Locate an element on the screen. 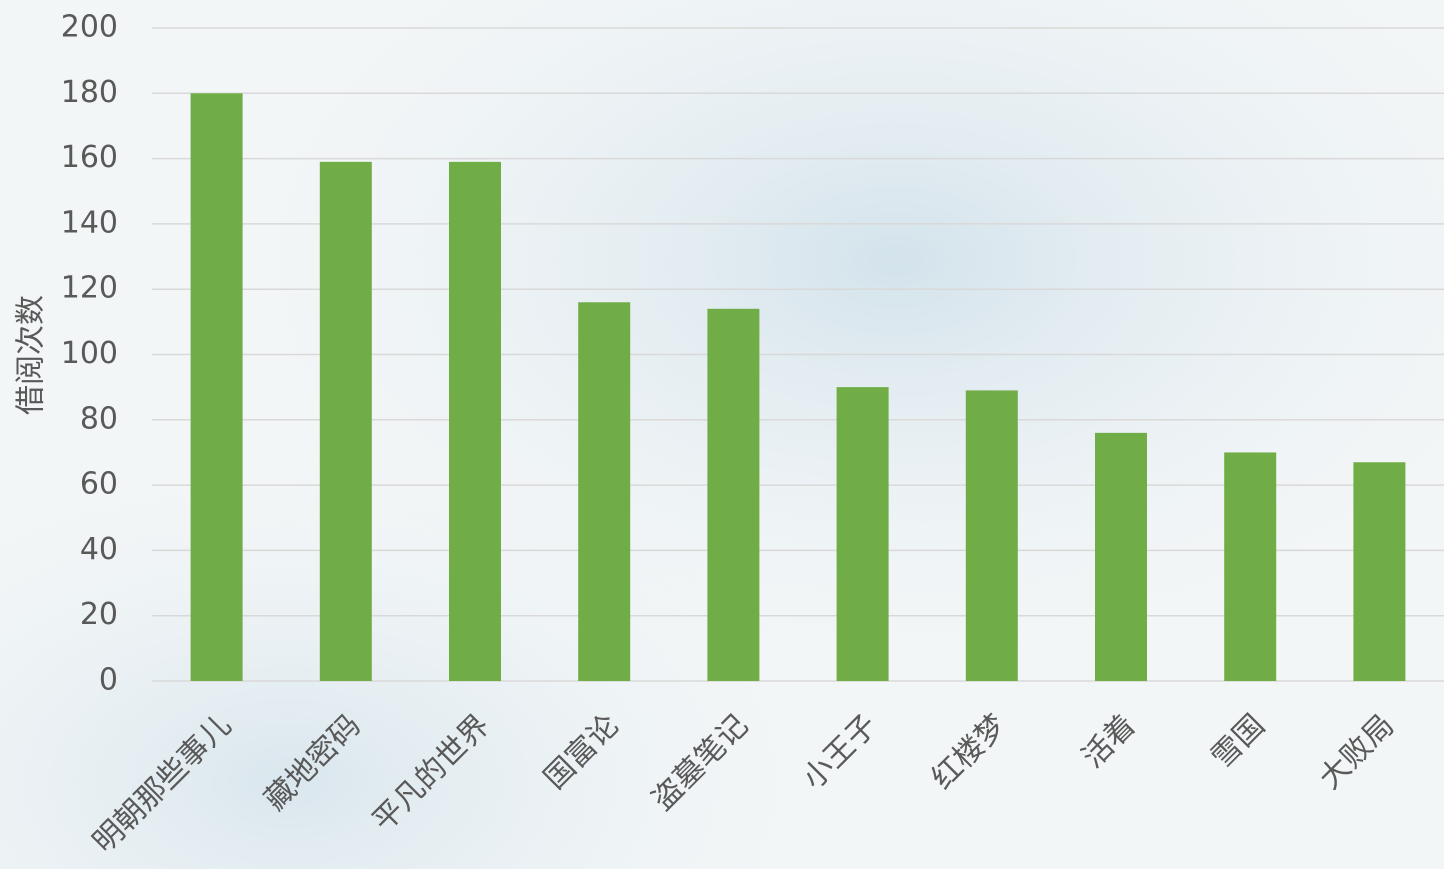 The width and height of the screenshot is (1444, 869). y-tick-label: 40 is located at coordinates (99, 549).